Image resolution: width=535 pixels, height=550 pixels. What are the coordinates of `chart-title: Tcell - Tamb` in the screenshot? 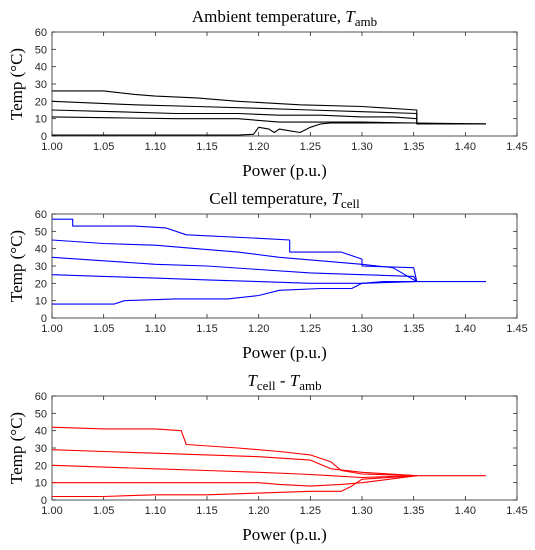 It's located at (284, 382).